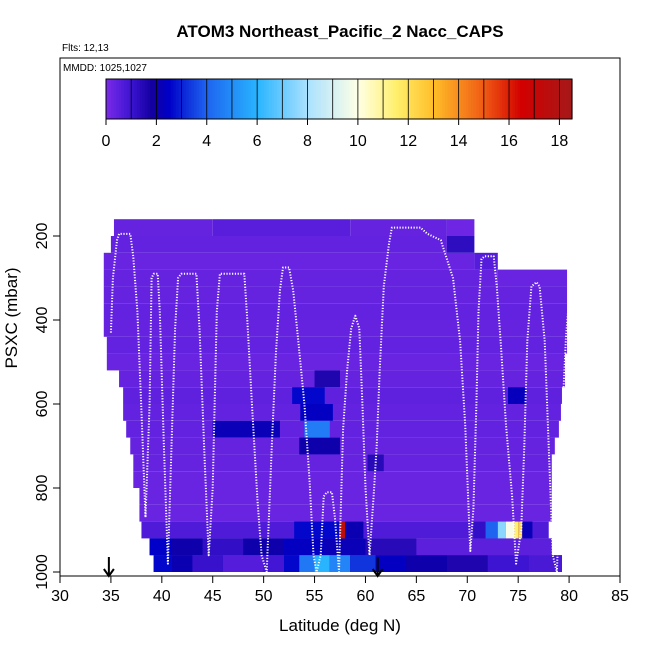 The height and width of the screenshot is (650, 650). What do you see at coordinates (109, 567) in the screenshot?
I see `arrow-marker` at bounding box center [109, 567].